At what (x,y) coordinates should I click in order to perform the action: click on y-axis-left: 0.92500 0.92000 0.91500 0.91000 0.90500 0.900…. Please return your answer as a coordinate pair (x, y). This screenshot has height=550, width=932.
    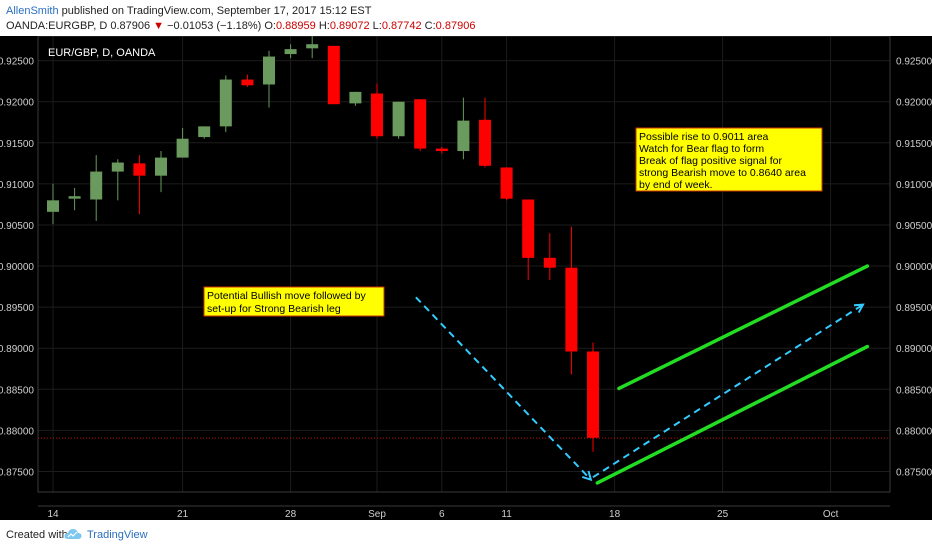
    Looking at the image, I should click on (17, 268).